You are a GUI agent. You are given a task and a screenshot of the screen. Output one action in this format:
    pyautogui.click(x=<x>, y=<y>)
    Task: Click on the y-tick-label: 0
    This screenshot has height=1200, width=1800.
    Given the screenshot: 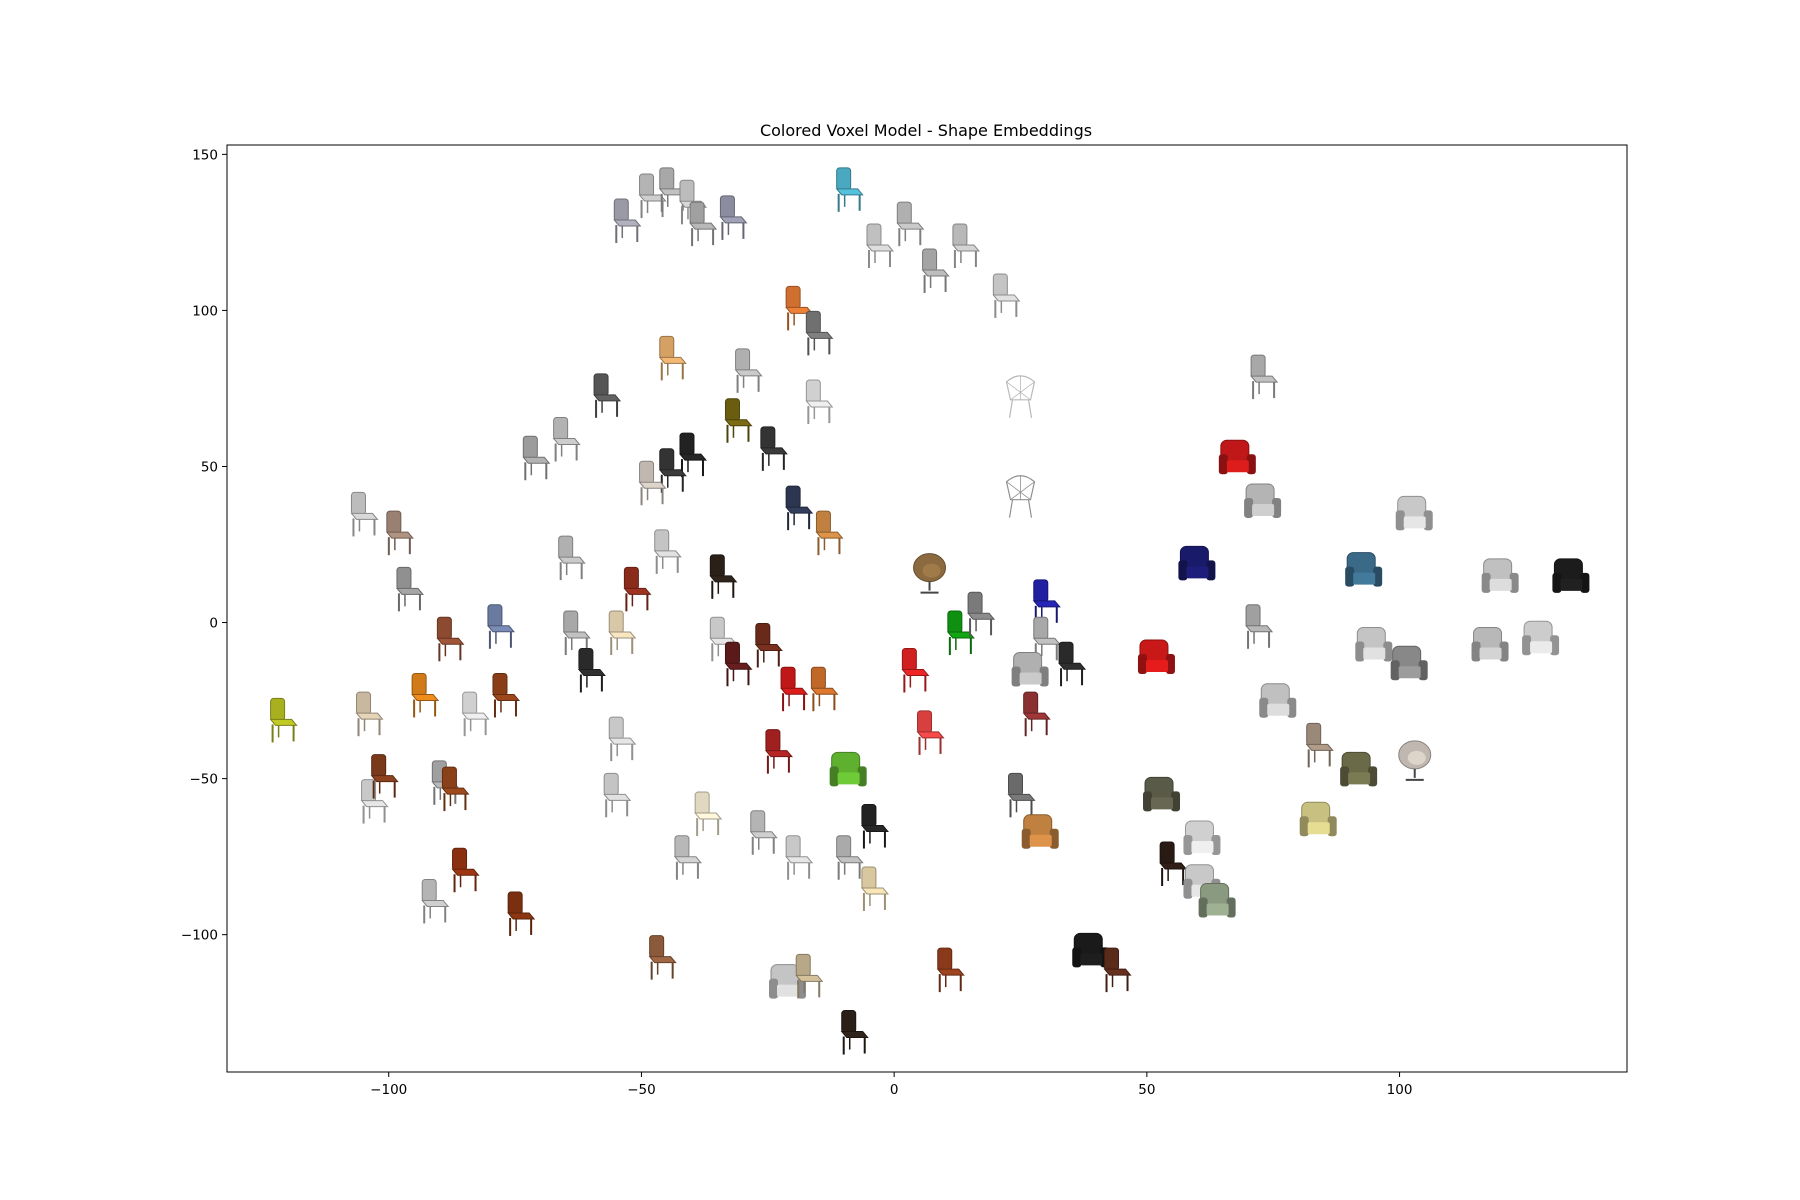 What is the action you would take?
    pyautogui.click(x=213, y=624)
    